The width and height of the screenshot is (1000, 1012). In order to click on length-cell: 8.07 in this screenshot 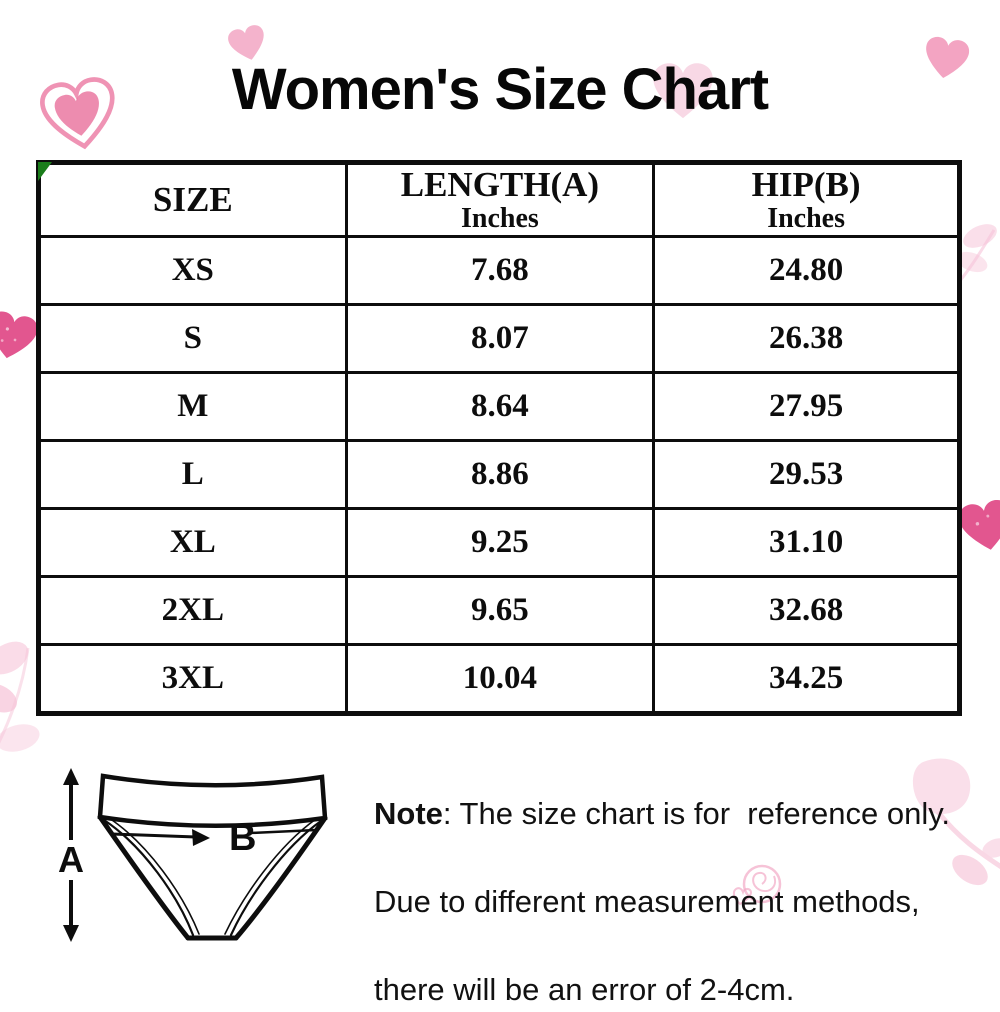, I will do `click(500, 338)`.